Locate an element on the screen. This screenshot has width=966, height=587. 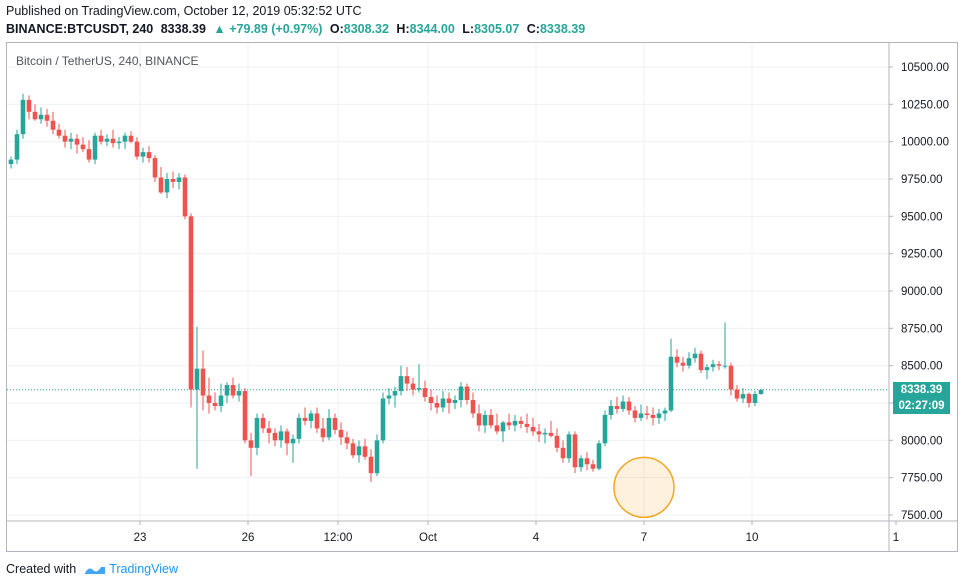
symbol-label: BINANCE:BTCUSDT, 240 is located at coordinates (80, 29).